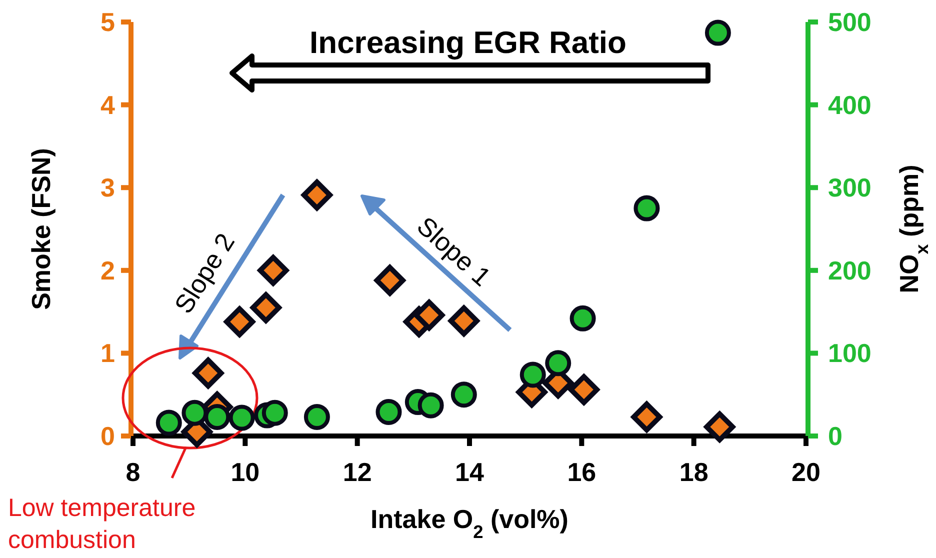 This screenshot has height=558, width=936. I want to click on x-tick-label: 16, so click(581, 472).